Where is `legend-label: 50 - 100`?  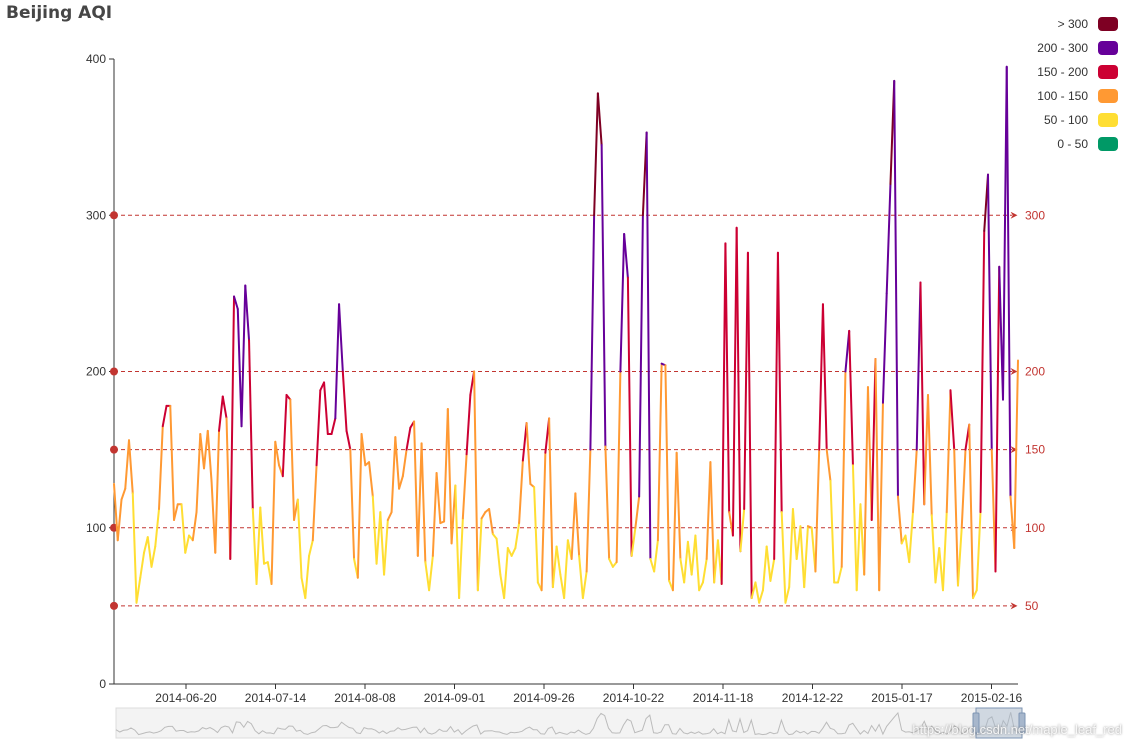 legend-label: 50 - 100 is located at coordinates (1065, 120).